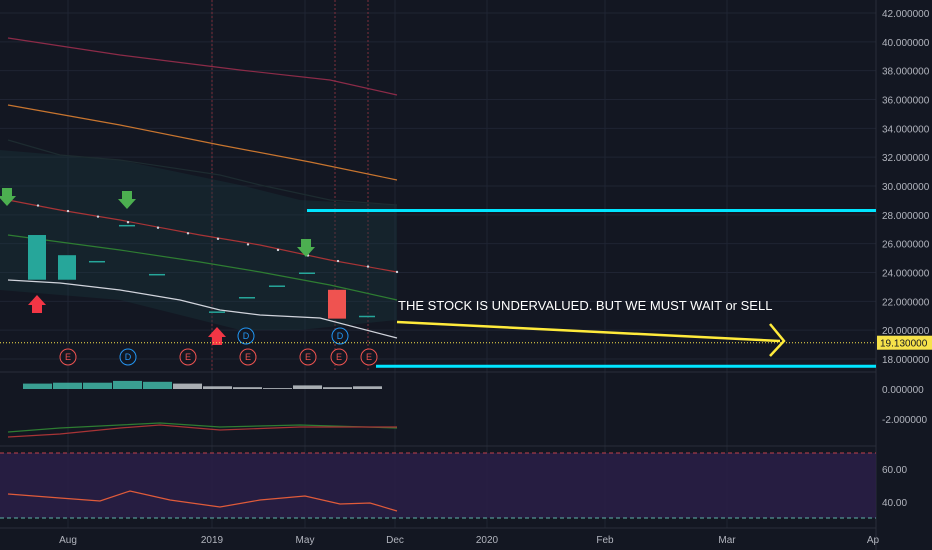 This screenshot has width=932, height=550. Describe the element at coordinates (894, 470) in the screenshot. I see `rsi-tick-0: 60.00` at that location.